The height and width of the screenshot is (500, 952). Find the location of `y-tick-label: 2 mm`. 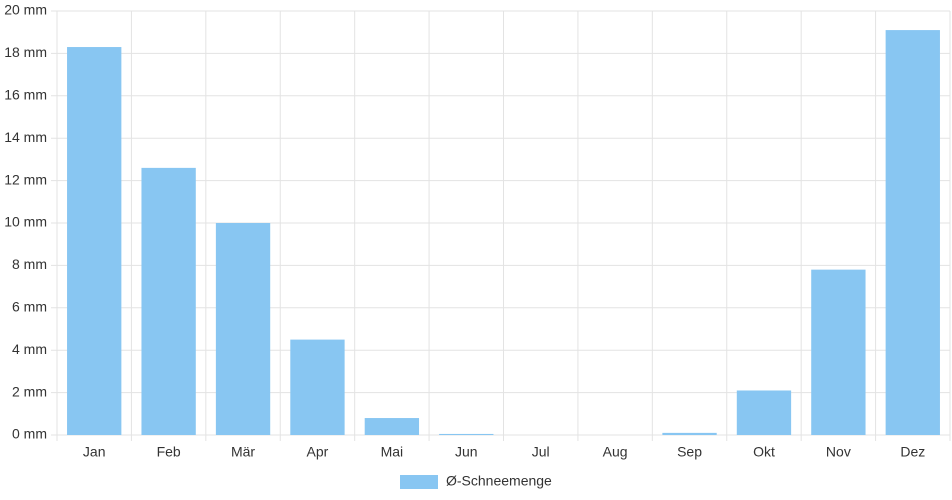

y-tick-label: 2 mm is located at coordinates (29, 391).